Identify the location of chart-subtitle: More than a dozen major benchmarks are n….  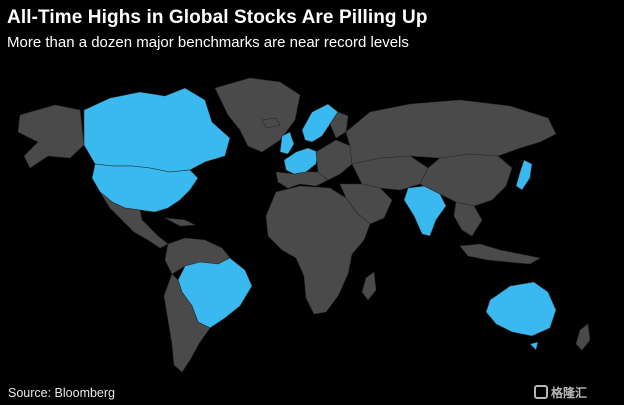
(208, 42).